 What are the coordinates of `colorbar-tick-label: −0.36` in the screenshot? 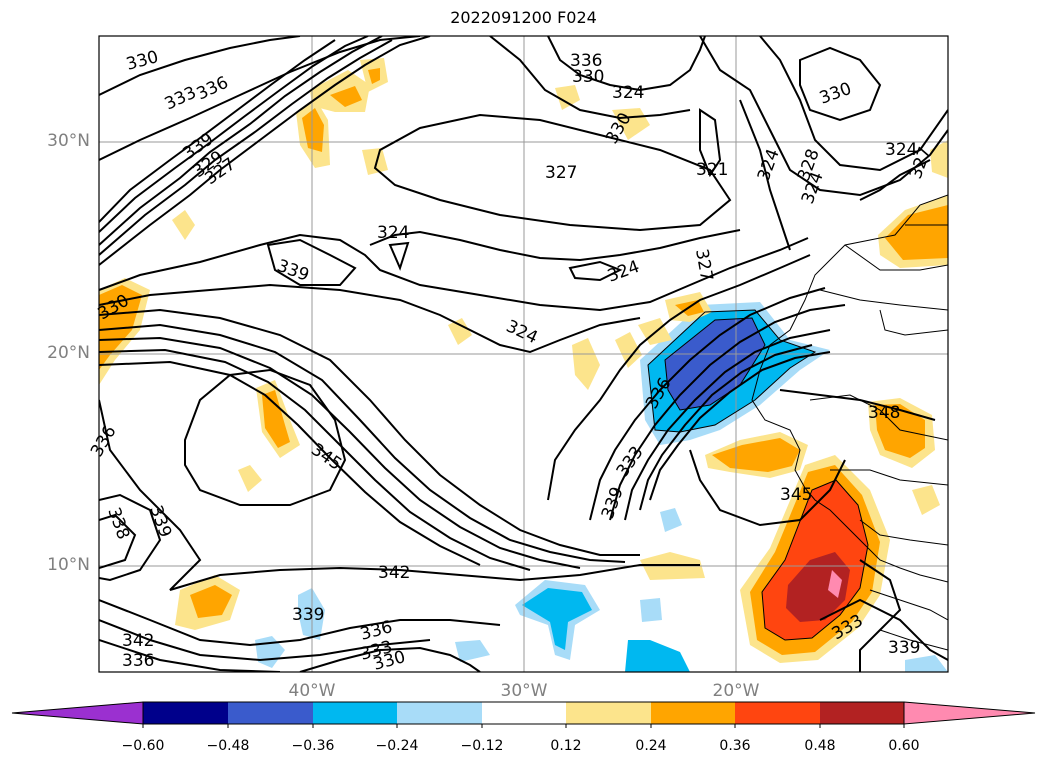 It's located at (313, 746).